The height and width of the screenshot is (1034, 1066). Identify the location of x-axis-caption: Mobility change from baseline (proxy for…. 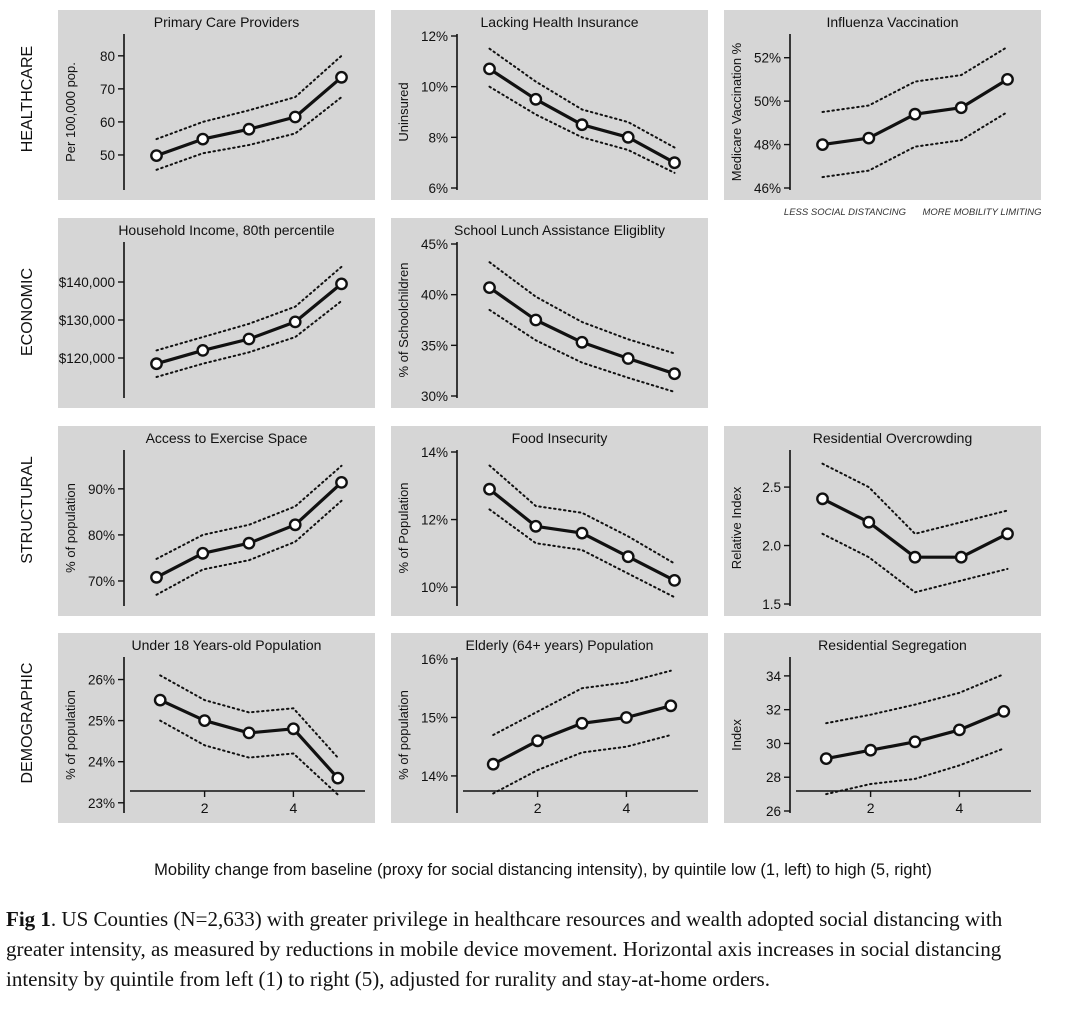
(543, 870).